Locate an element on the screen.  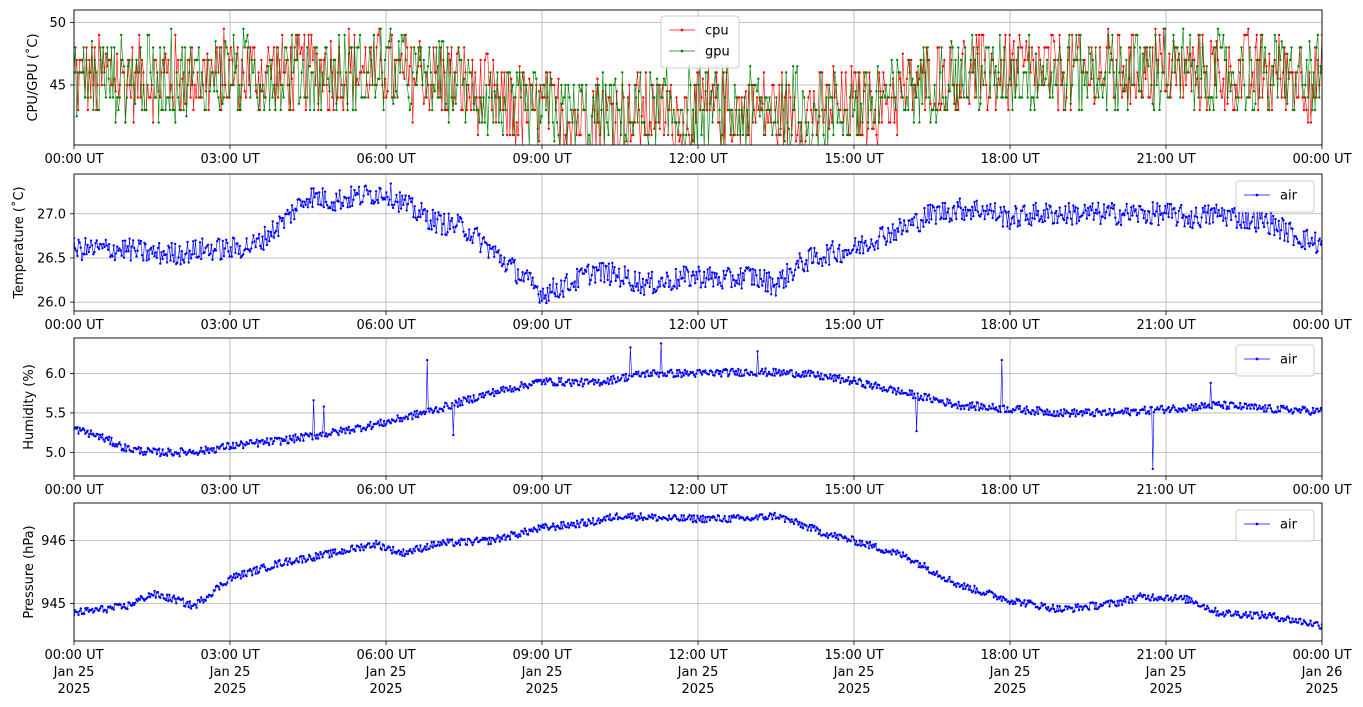
legend-marker is located at coordinates (1257, 195).